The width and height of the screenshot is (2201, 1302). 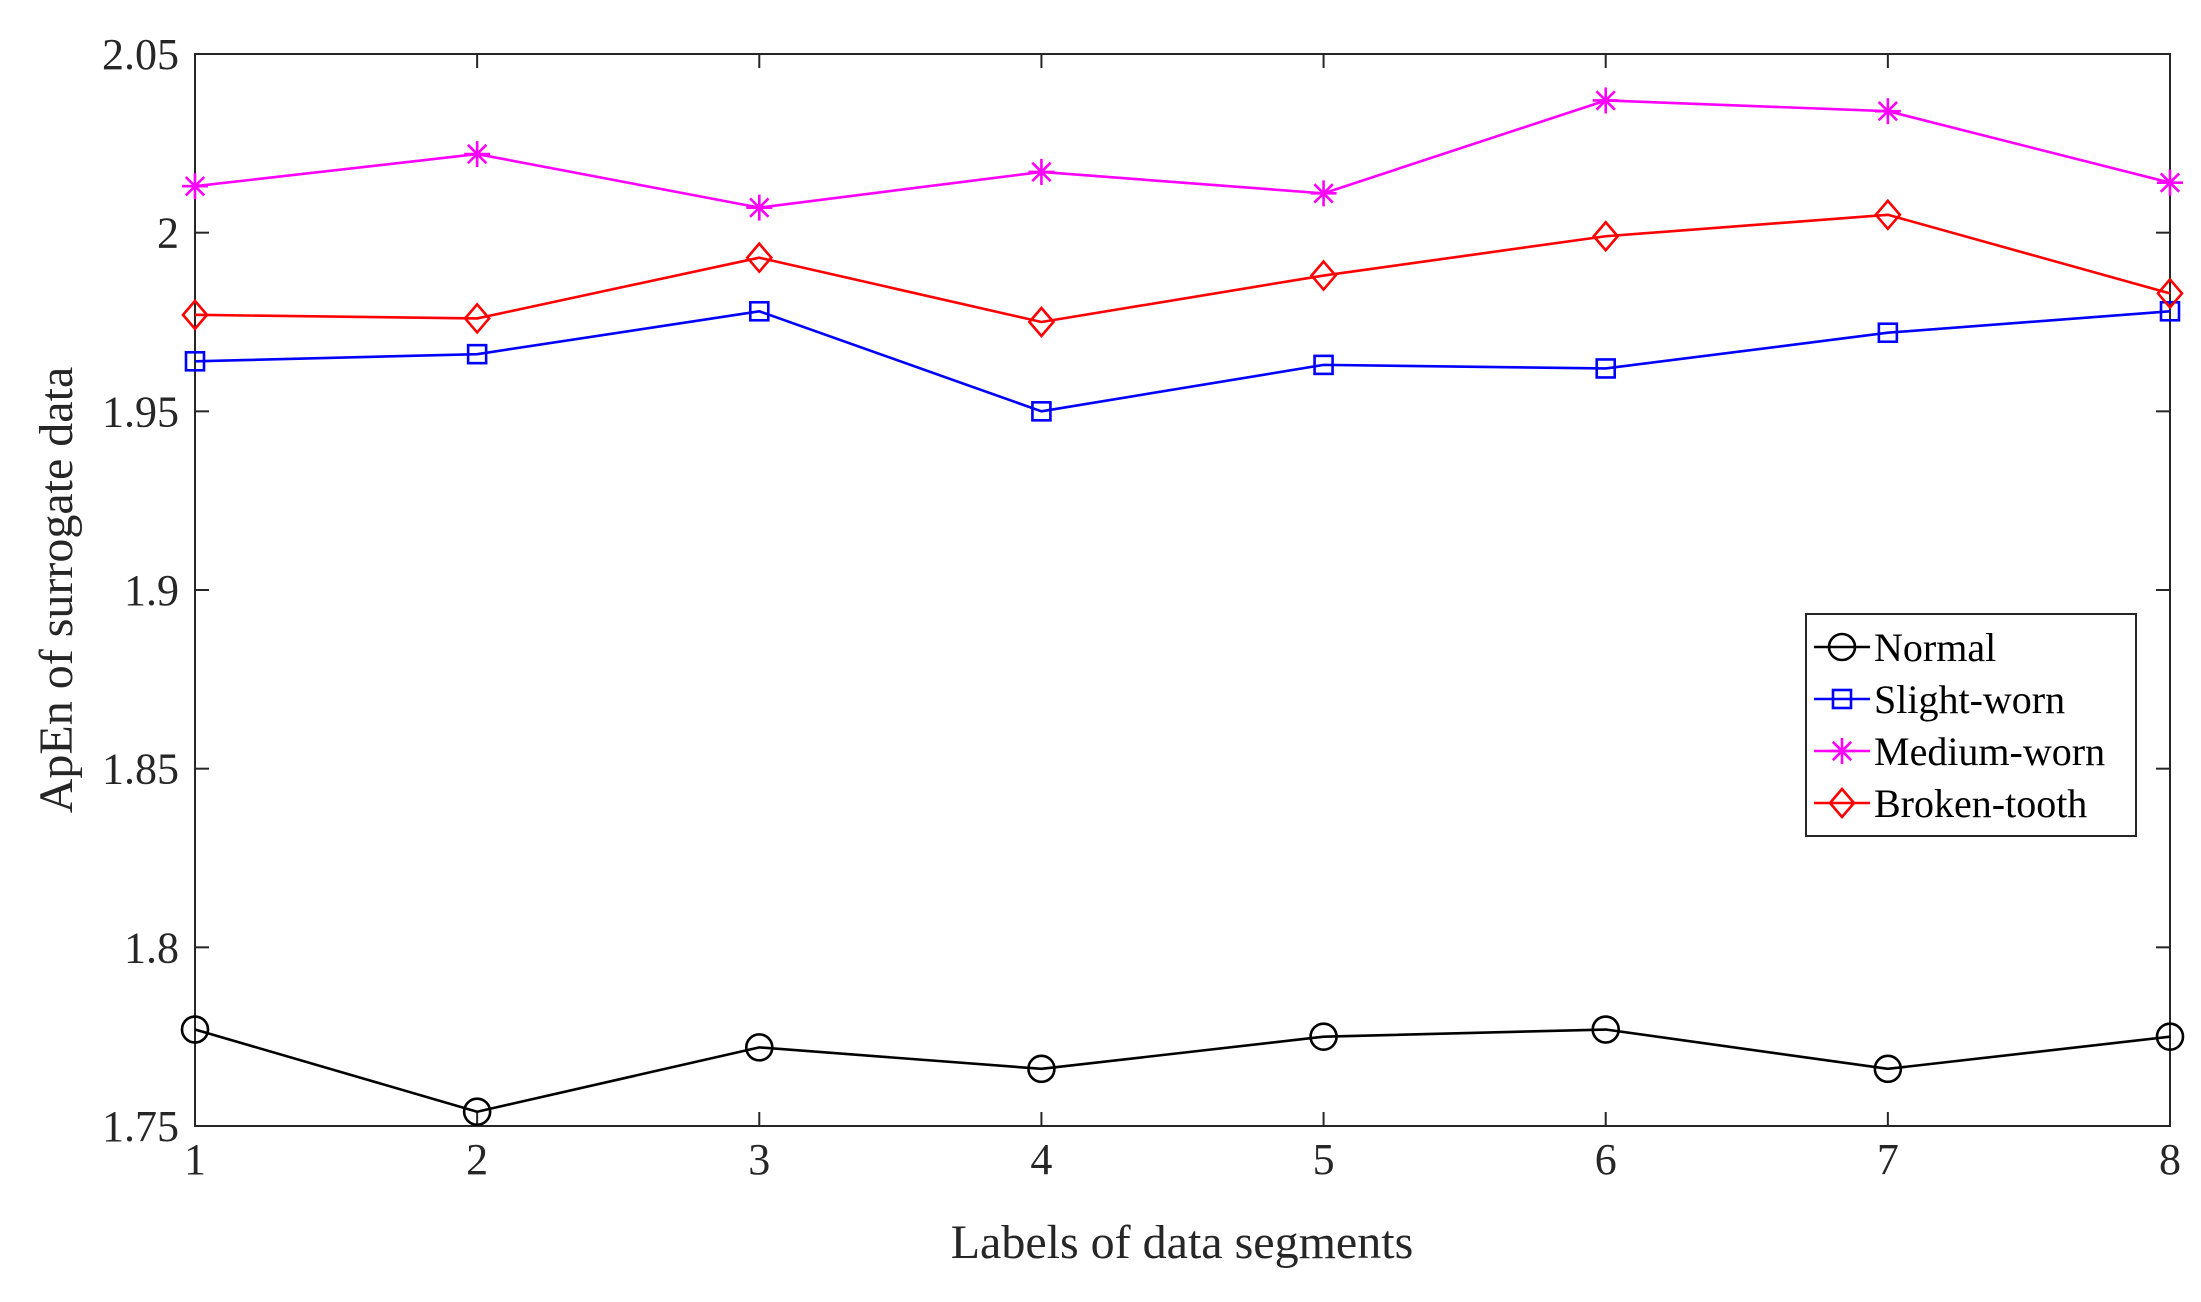 I want to click on series-line-medium-worn, so click(x=1182, y=154).